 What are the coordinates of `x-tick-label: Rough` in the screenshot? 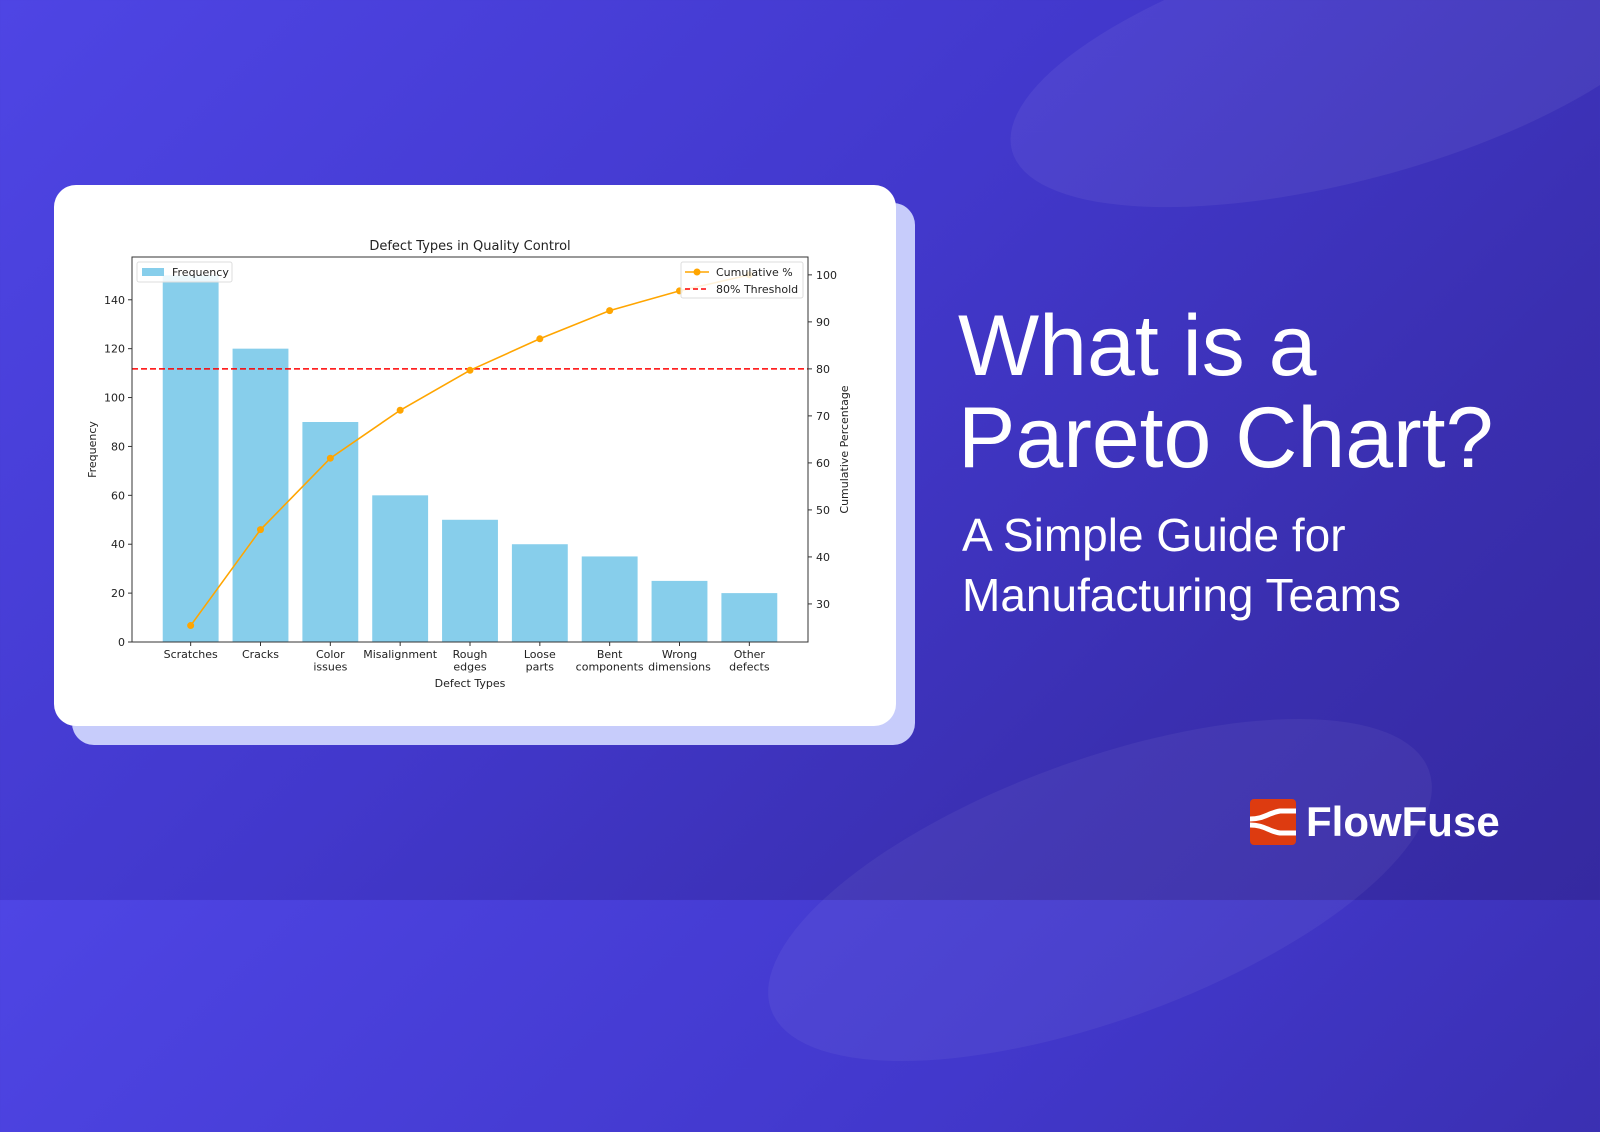 It's located at (470, 654).